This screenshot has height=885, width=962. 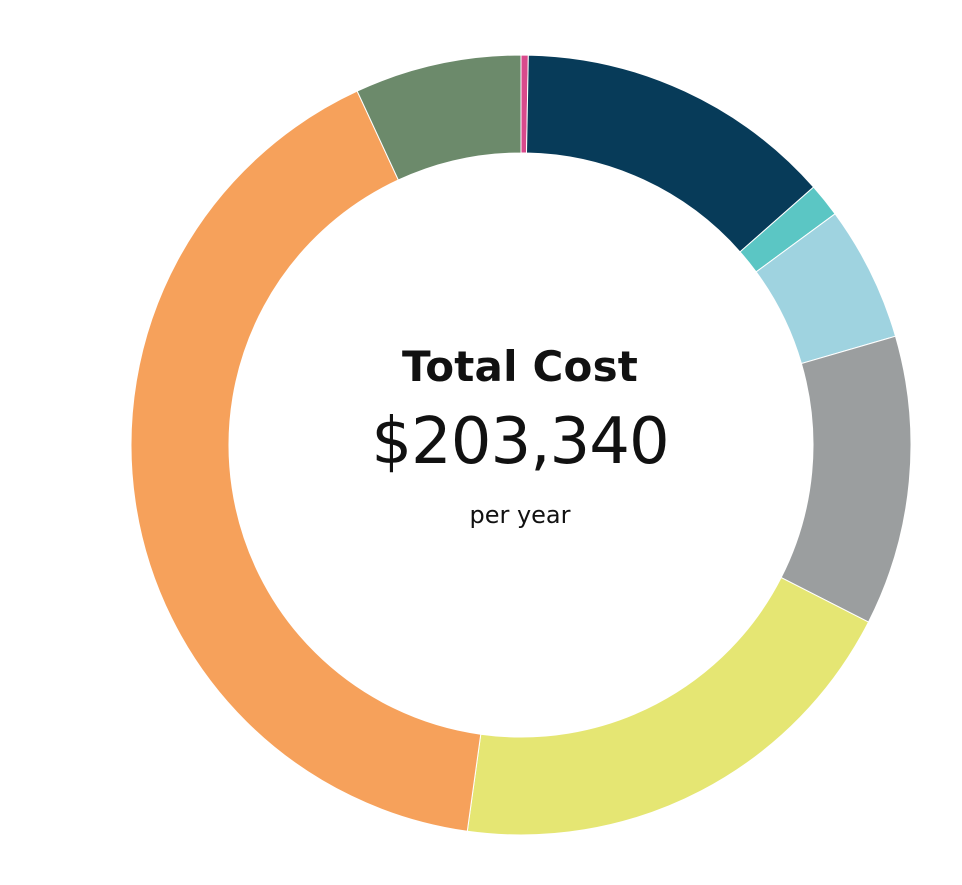 What do you see at coordinates (520, 442) in the screenshot?
I see `center-total-value: $203,340` at bounding box center [520, 442].